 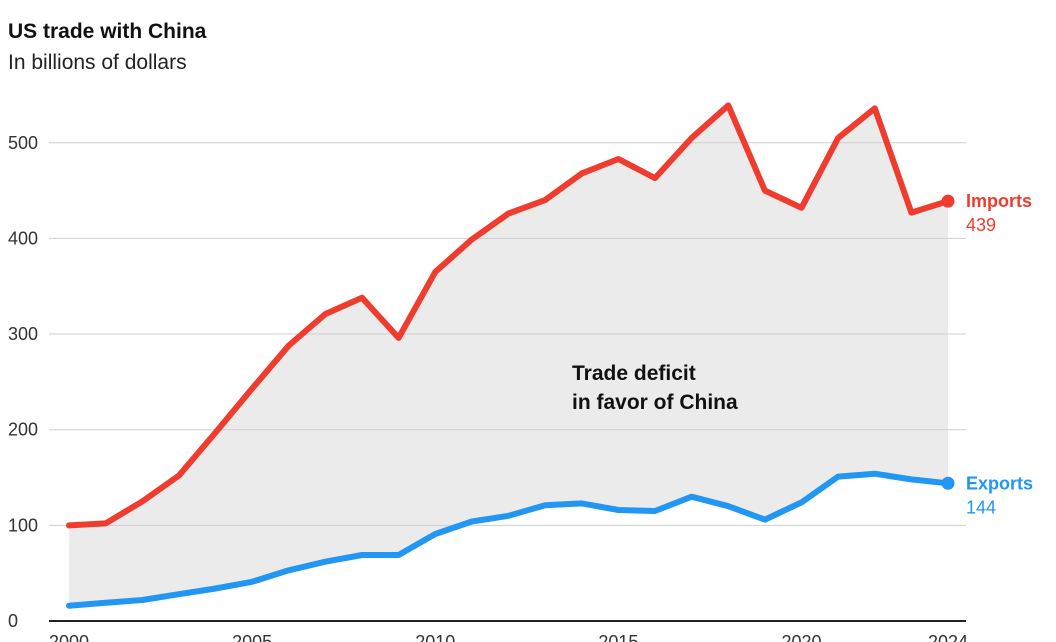 I want to click on exports-series-label: Exports, so click(x=999, y=483).